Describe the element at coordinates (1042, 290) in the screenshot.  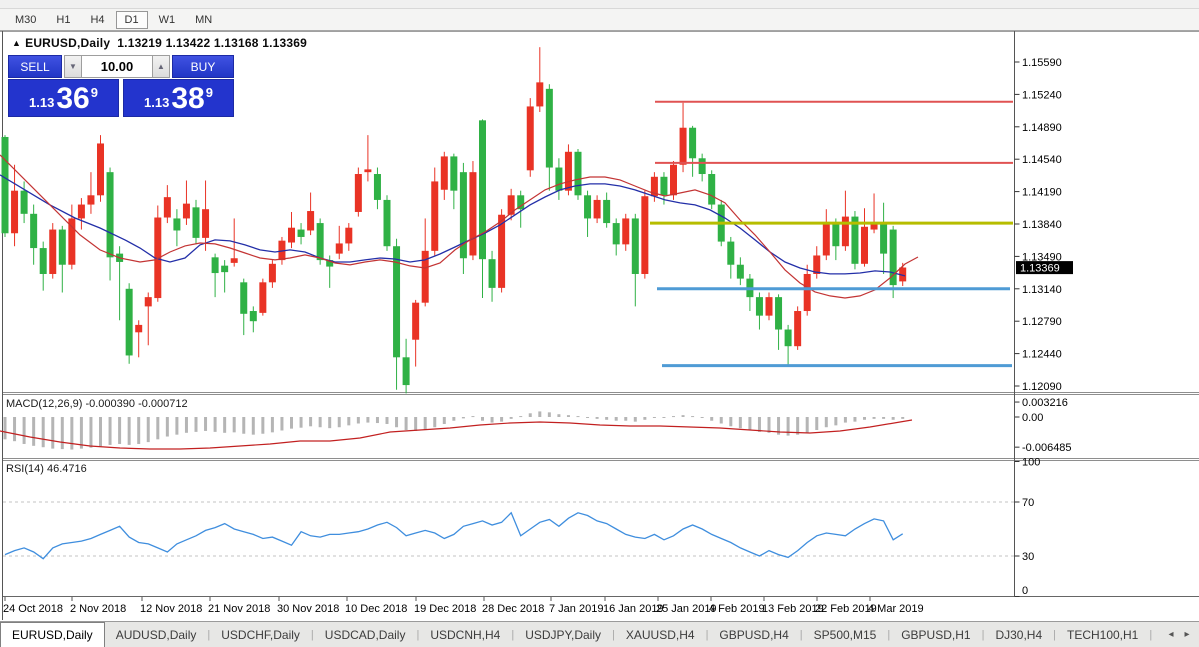
I see `price-axis-label: 1.13140` at that location.